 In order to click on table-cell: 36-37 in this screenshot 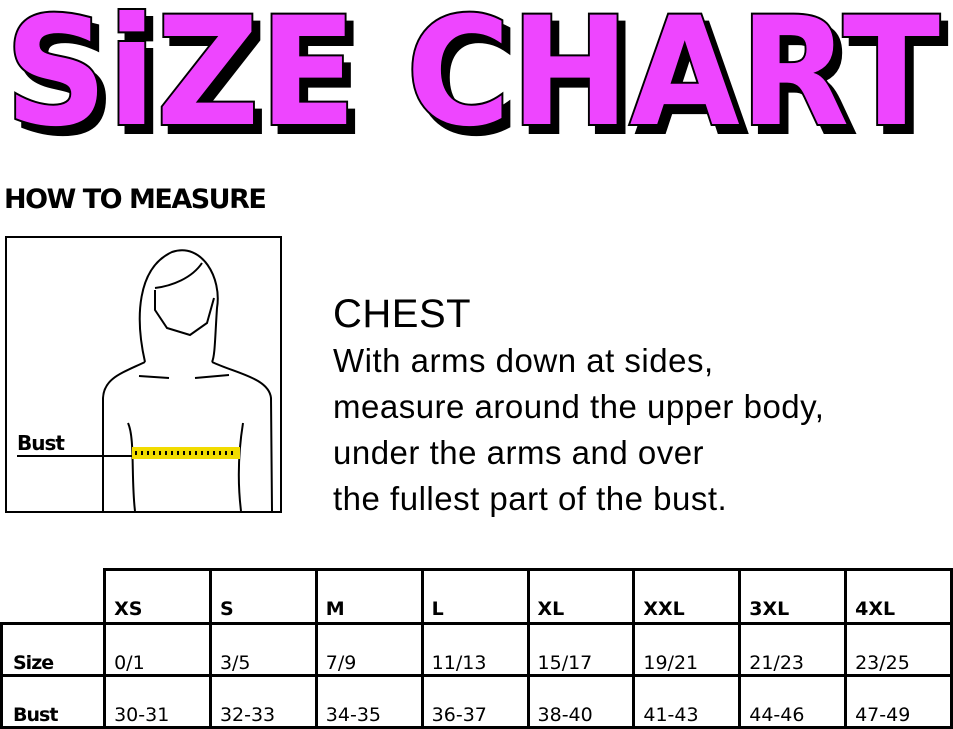, I will do `click(475, 701)`.